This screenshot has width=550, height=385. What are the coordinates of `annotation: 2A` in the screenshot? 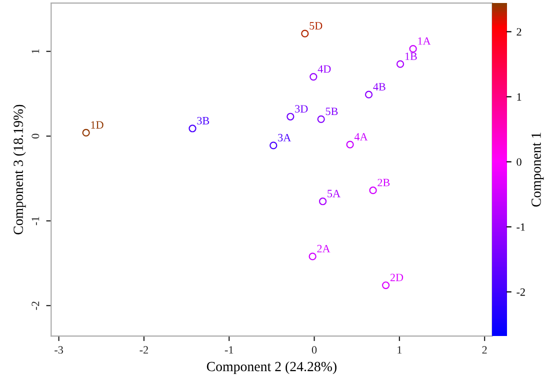 It's located at (323, 248).